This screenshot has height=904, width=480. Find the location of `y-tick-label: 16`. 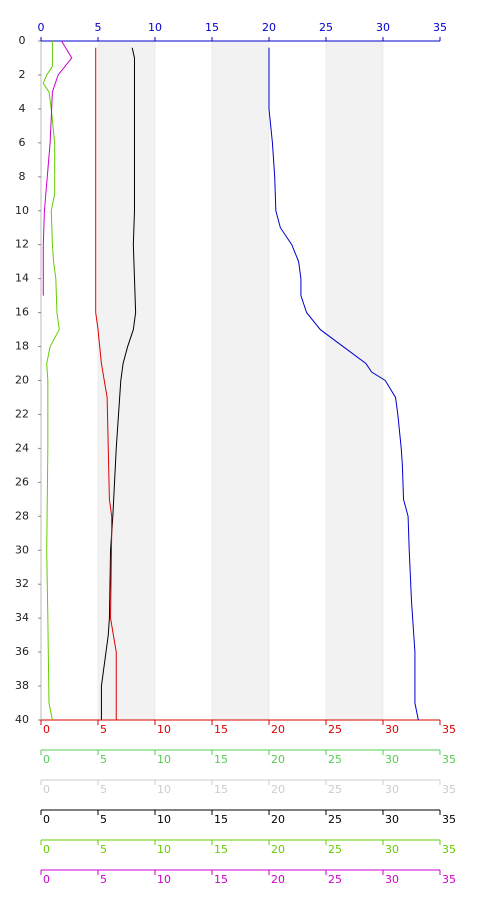

y-tick-label: 16 is located at coordinates (22, 312).